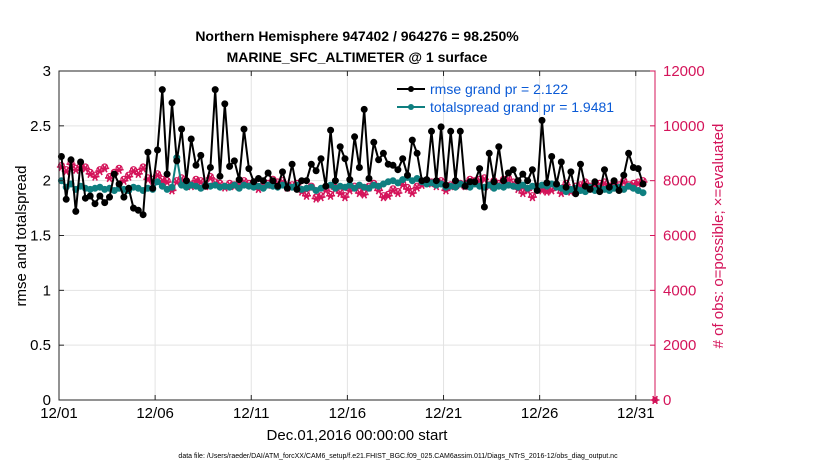  What do you see at coordinates (411, 89) in the screenshot?
I see `legend-marker-rmse` at bounding box center [411, 89].